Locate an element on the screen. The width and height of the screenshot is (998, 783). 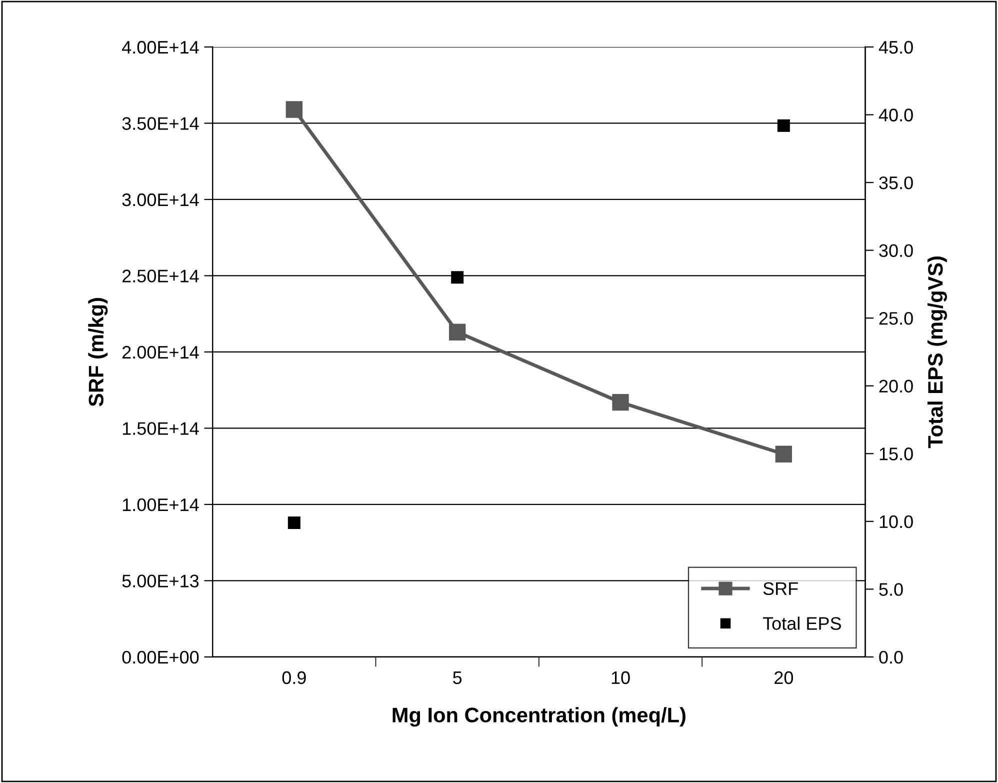
y2-tick-label: 10.0 is located at coordinates (896, 521).